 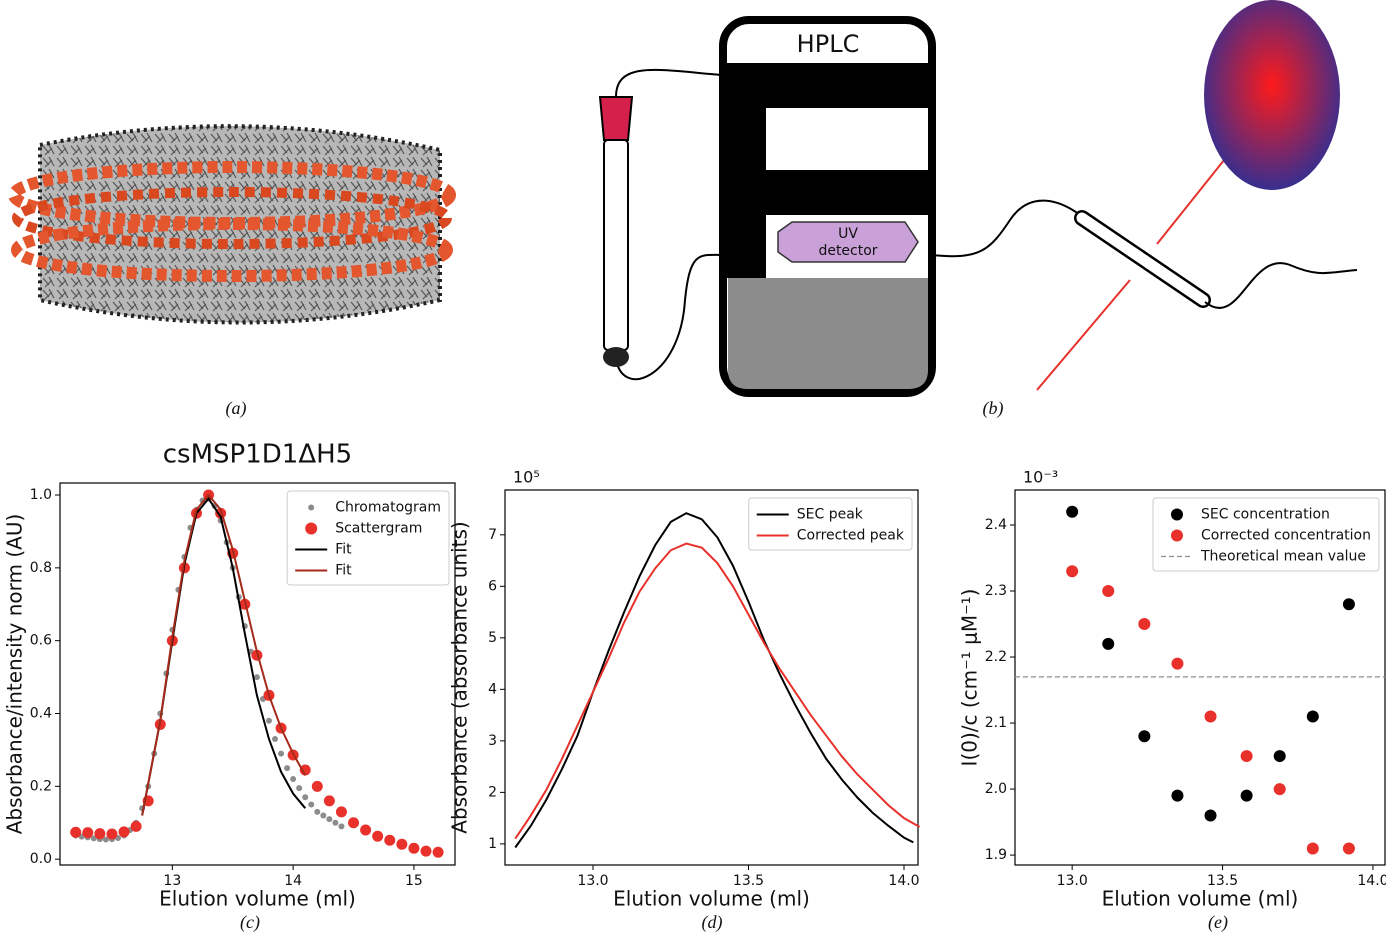 I want to click on y-tick-label: 3, so click(x=492, y=741).